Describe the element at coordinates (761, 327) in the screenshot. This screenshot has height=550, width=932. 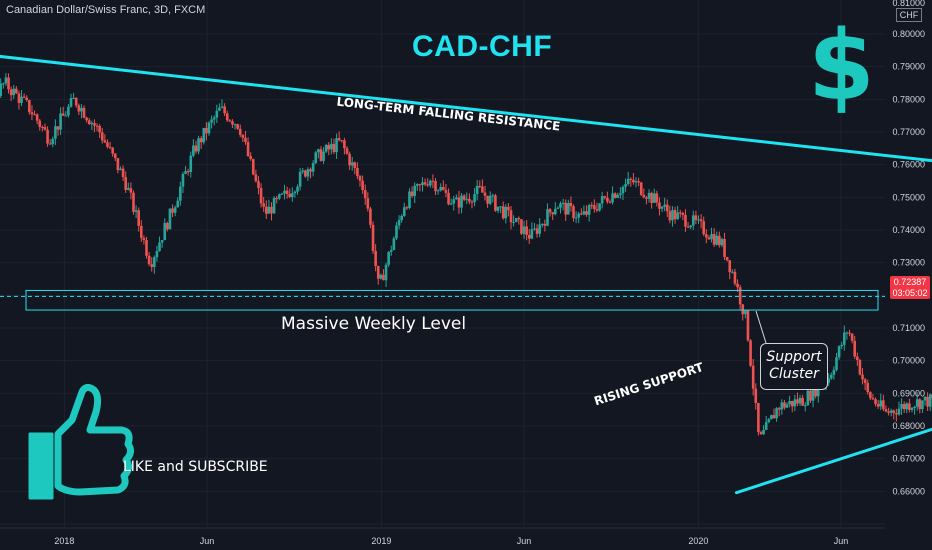
I see `callout-pointer` at that location.